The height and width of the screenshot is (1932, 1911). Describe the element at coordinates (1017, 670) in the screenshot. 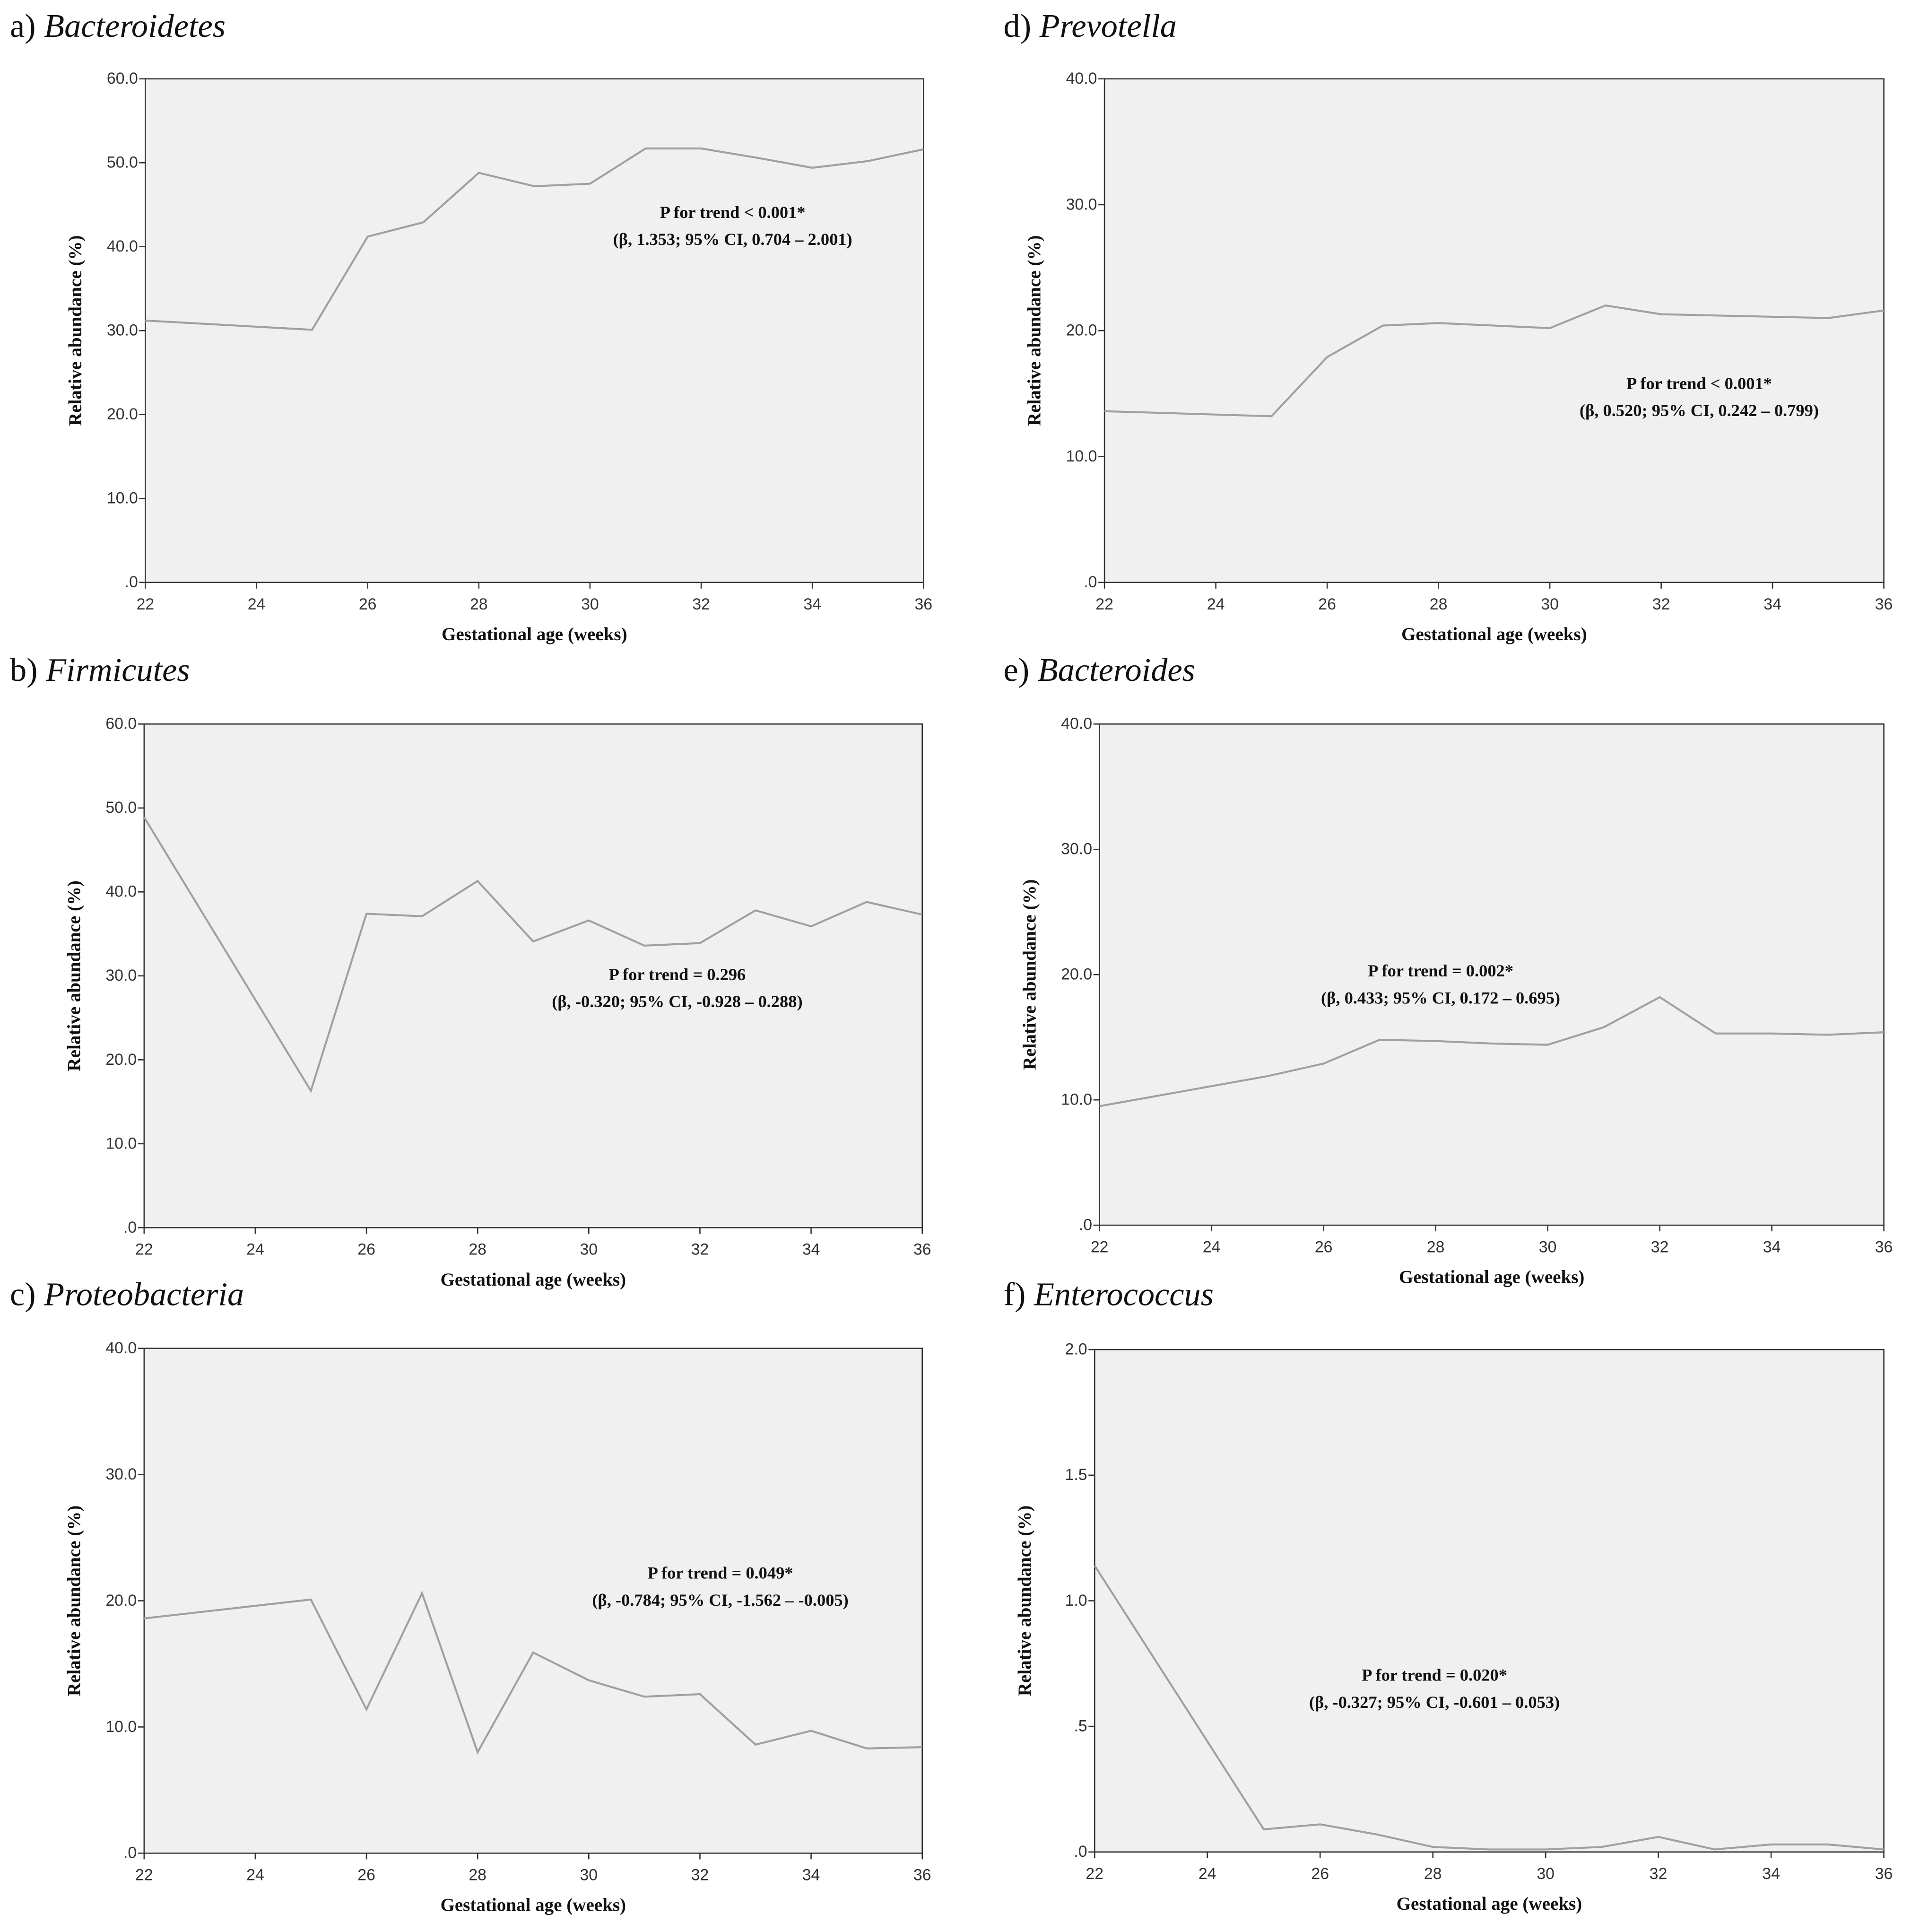

I see `panel-label: e)` at that location.